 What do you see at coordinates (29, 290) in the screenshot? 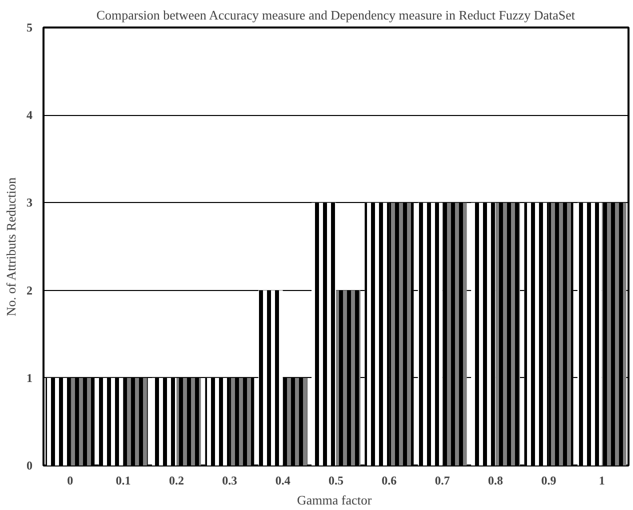
I see `y-tick-label: 2` at bounding box center [29, 290].